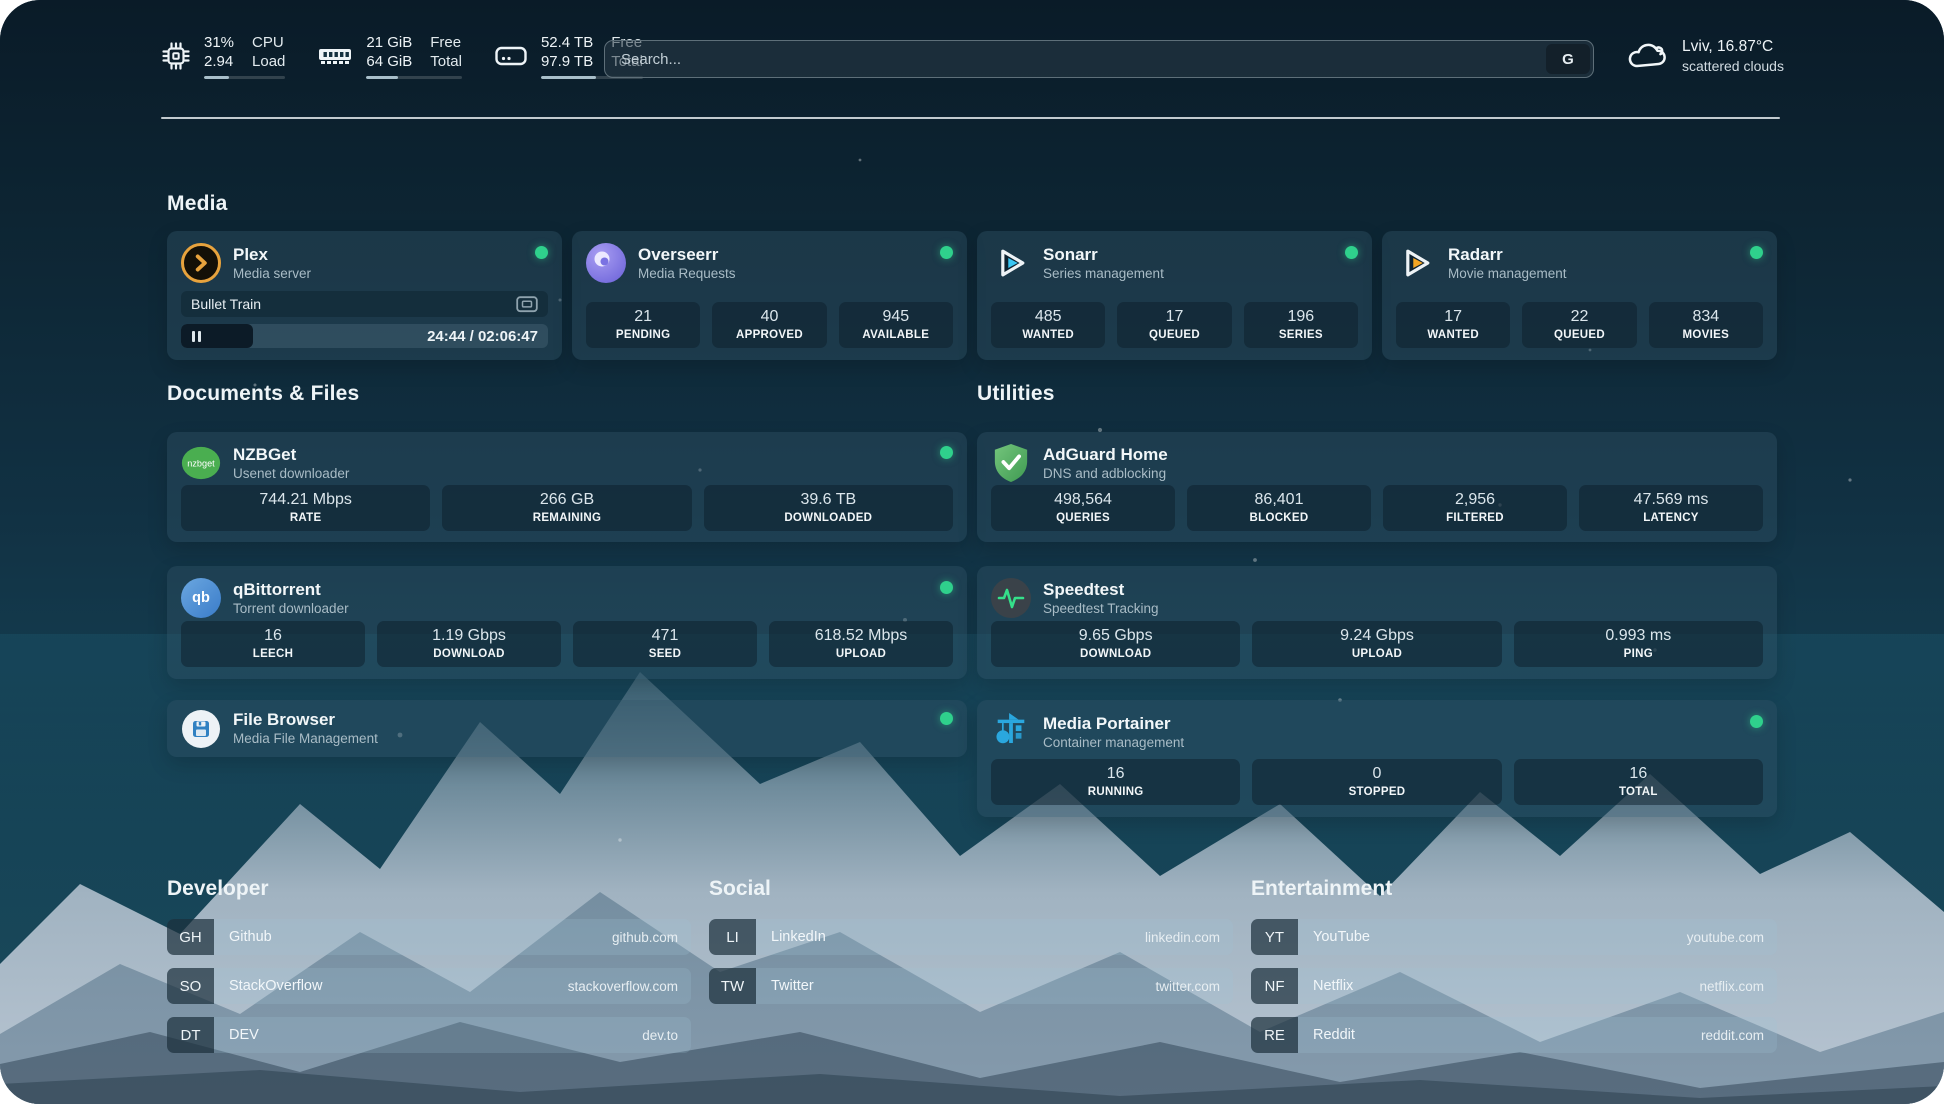  I want to click on plex-progress-bar: 24:44 / 02:06:47, so click(364, 336).